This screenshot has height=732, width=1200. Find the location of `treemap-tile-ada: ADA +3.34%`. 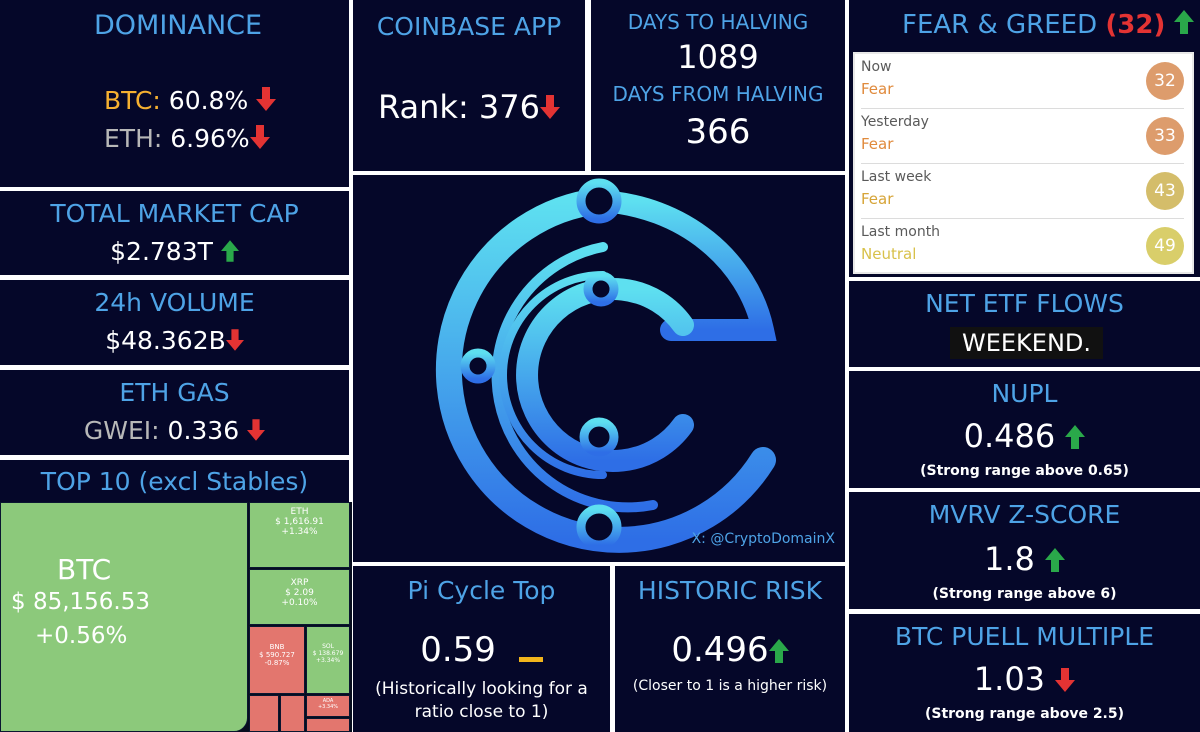

treemap-tile-ada: ADA +3.34% is located at coordinates (328, 706).